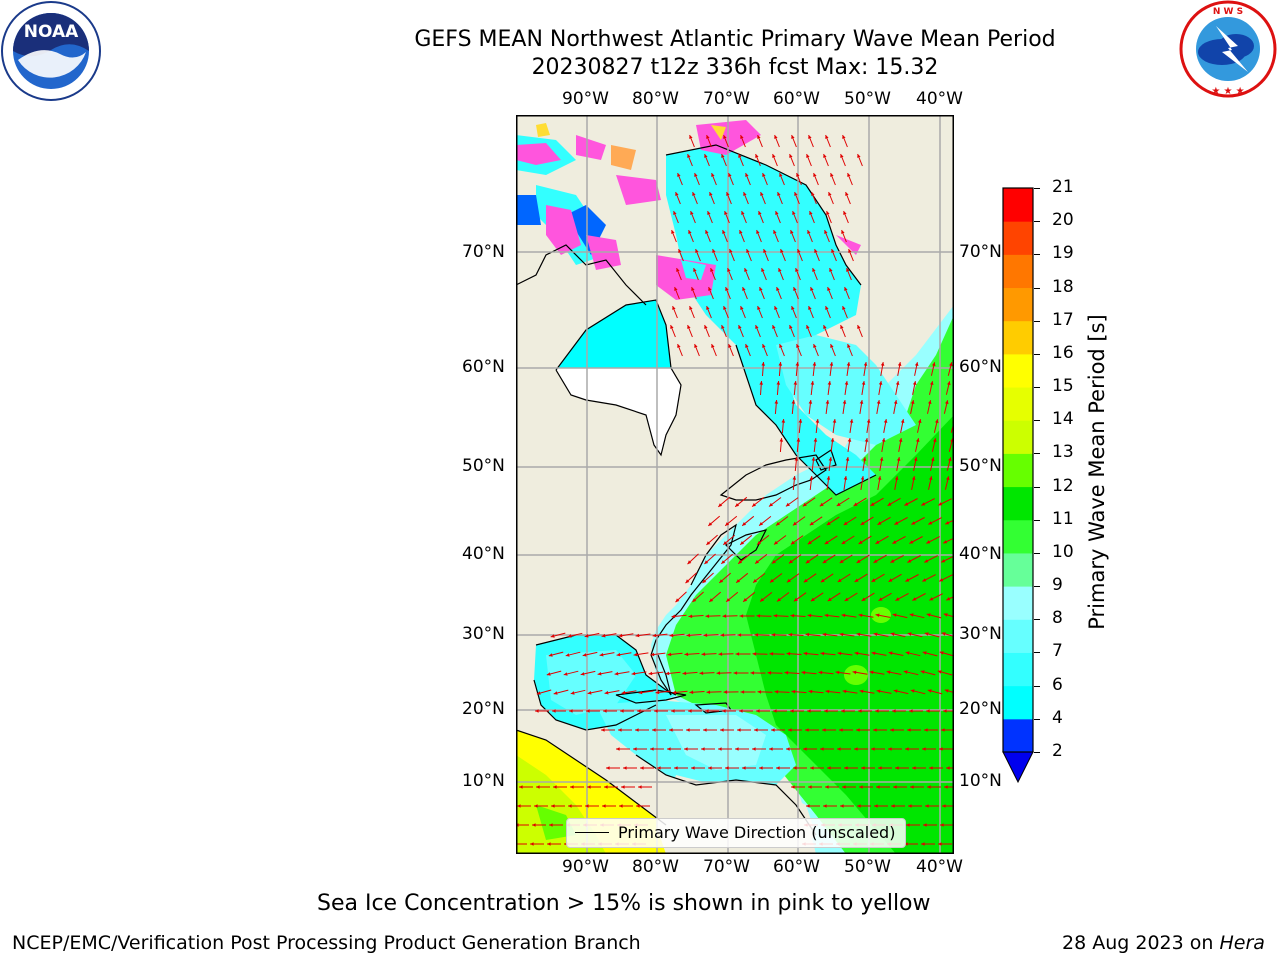 This screenshot has width=1280, height=960. I want to click on lon-label-bottom: 90°W, so click(585, 867).